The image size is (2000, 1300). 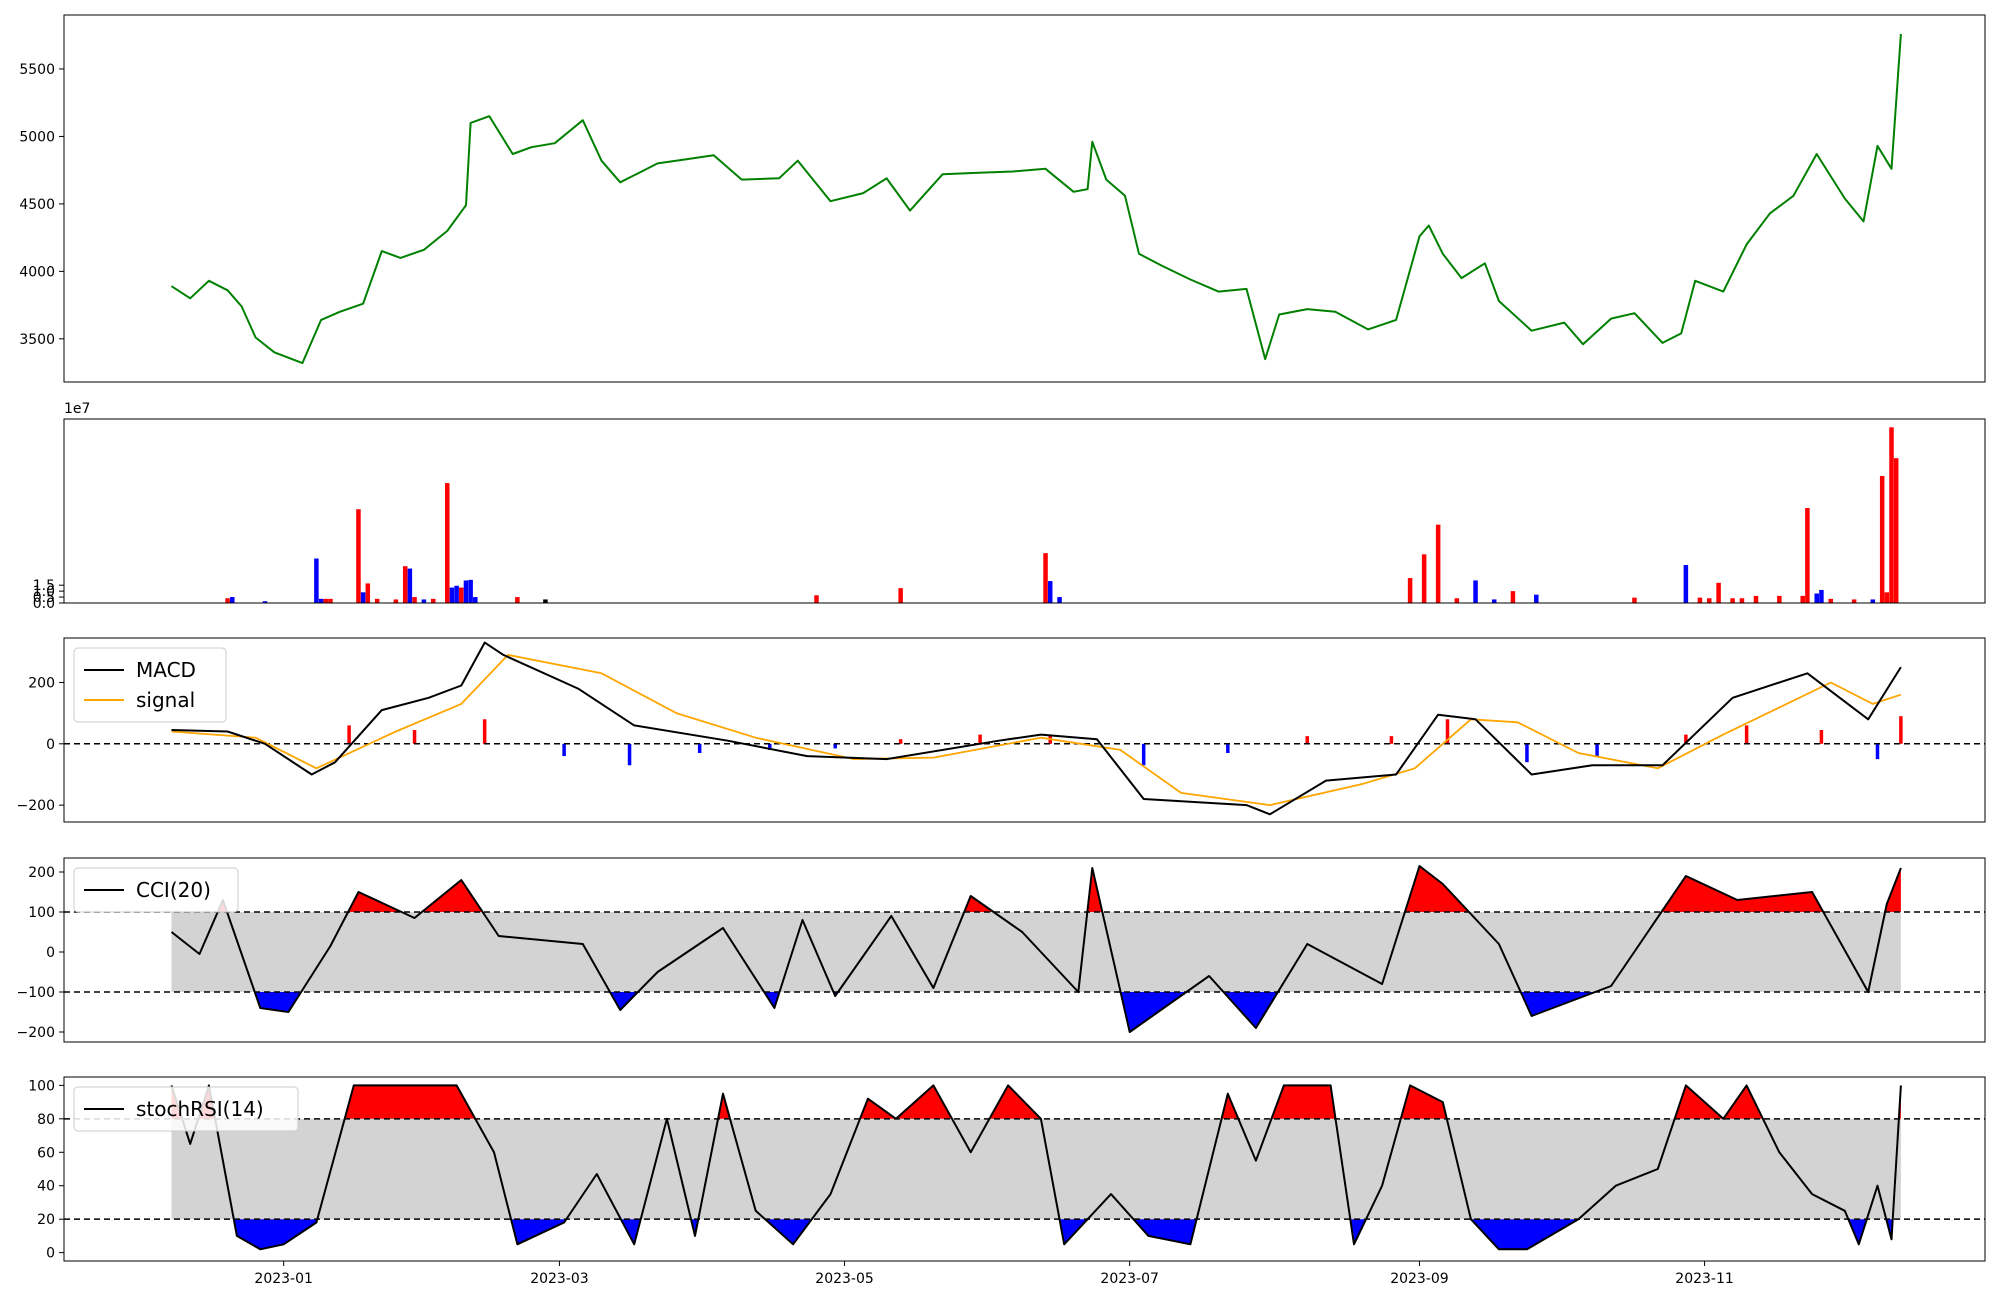 I want to click on y-tick-label: 0.5, so click(x=44, y=598).